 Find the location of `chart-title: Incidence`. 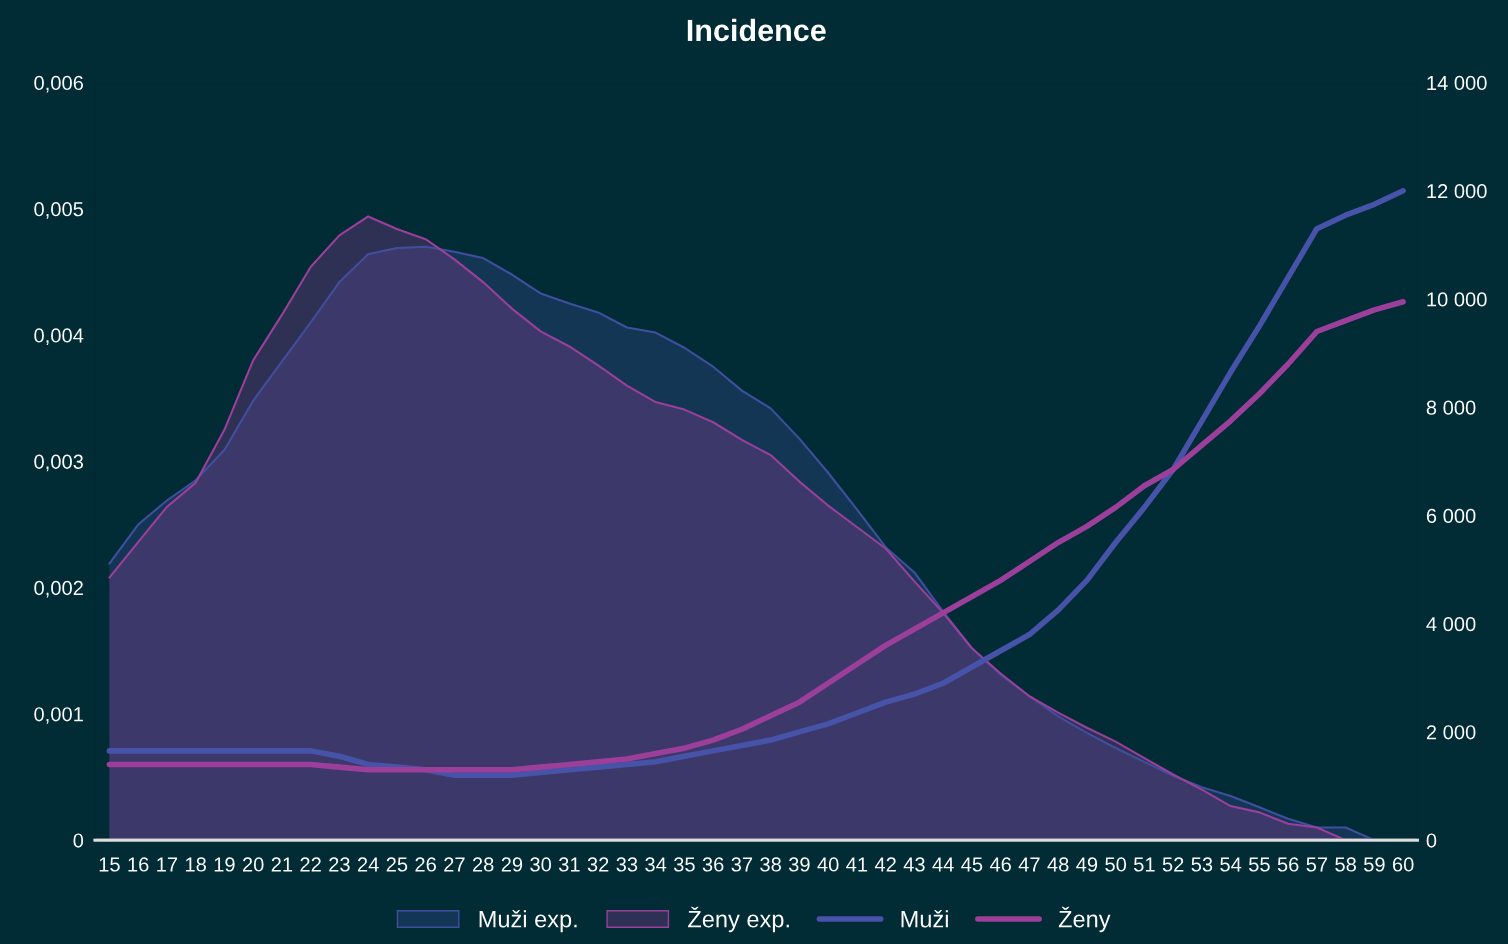

chart-title: Incidence is located at coordinates (756, 30).